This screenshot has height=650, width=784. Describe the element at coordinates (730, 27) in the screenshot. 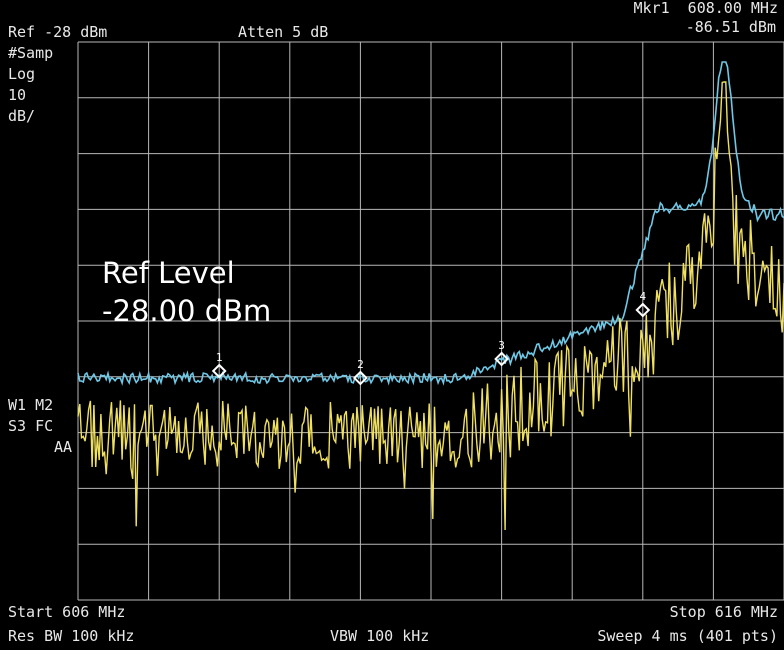

I see `marker-level: -86.51 dBm` at that location.